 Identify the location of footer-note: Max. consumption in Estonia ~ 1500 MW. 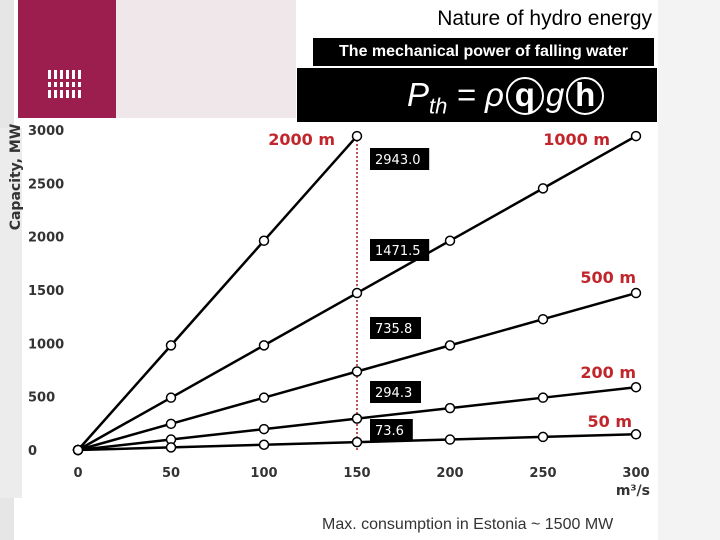
(468, 524).